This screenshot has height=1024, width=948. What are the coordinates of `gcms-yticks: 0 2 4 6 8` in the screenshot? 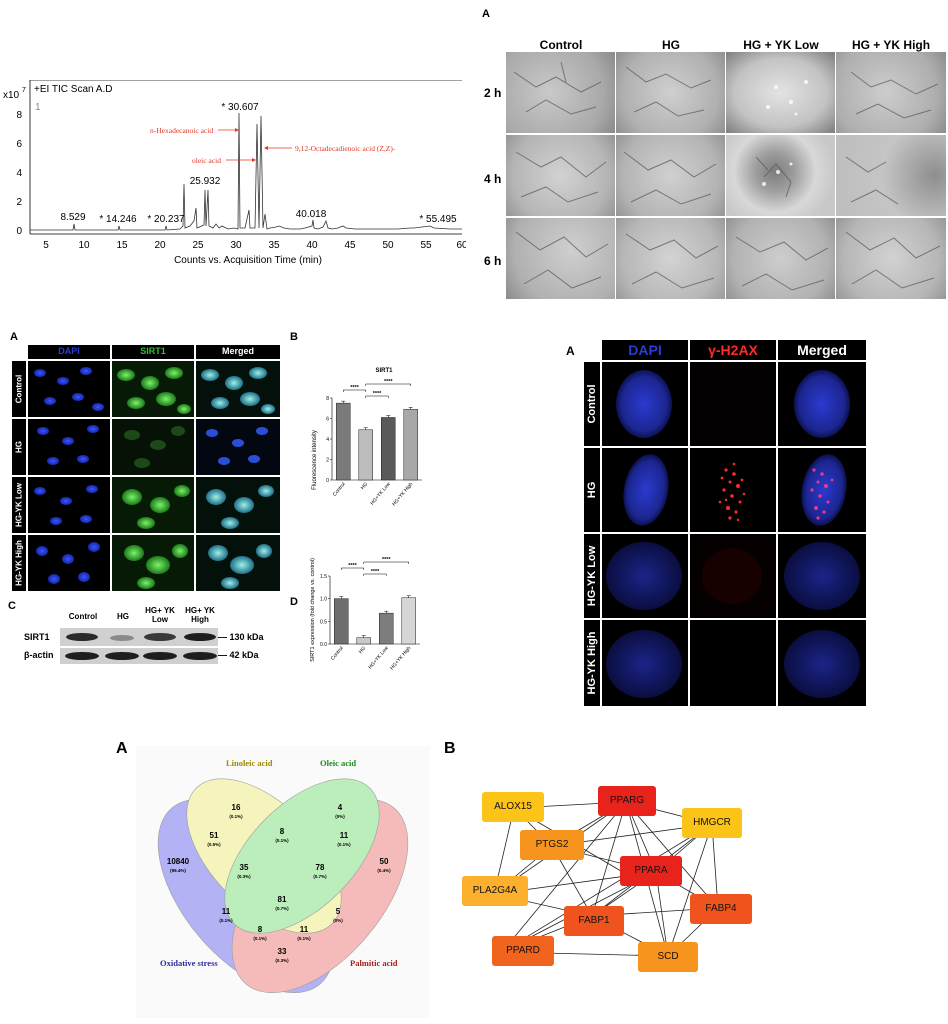 It's located at (19, 173).